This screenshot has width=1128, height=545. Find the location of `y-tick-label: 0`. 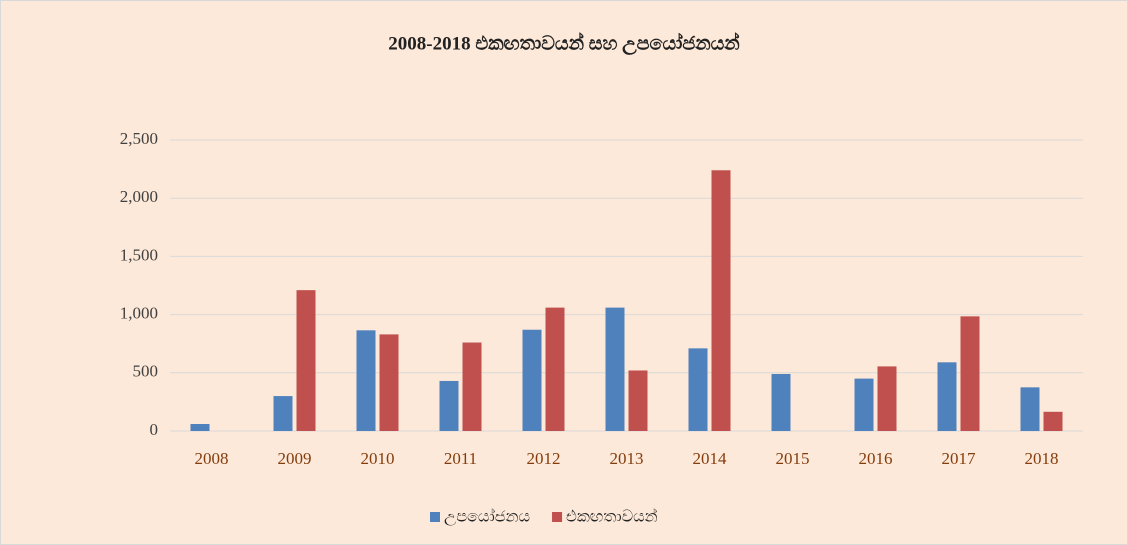

y-tick-label: 0 is located at coordinates (154, 429).